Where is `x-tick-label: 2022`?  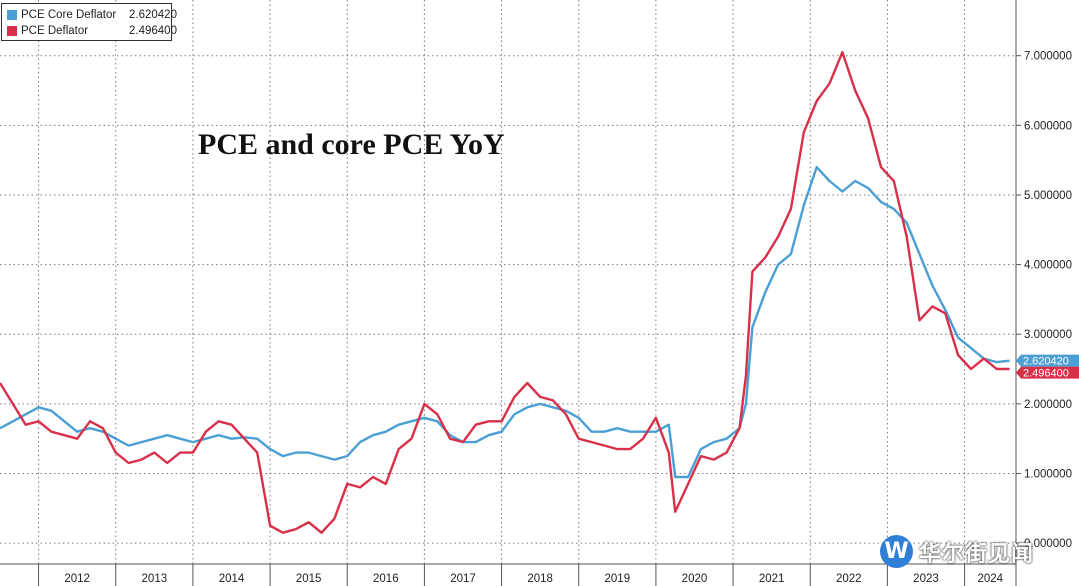
x-tick-label: 2022 is located at coordinates (849, 579).